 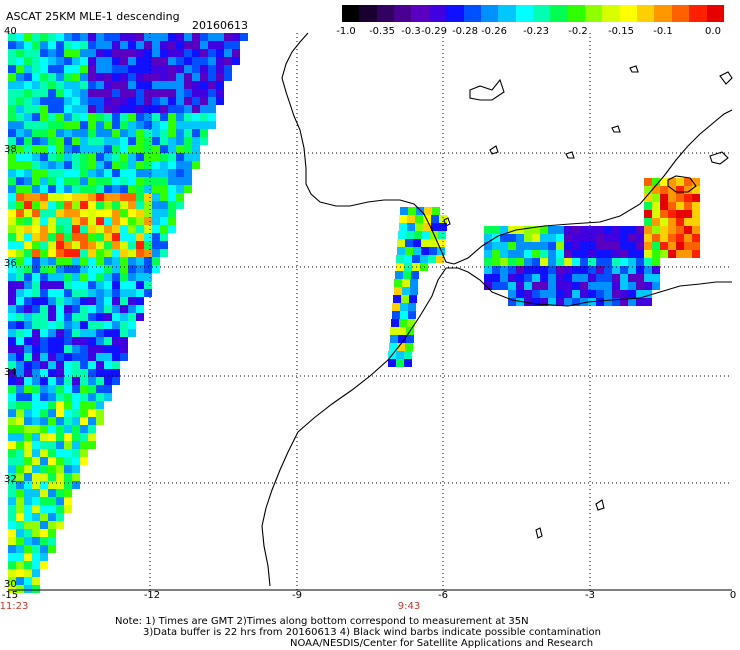 I want to click on colorbar-tick: -0.28, so click(x=465, y=31).